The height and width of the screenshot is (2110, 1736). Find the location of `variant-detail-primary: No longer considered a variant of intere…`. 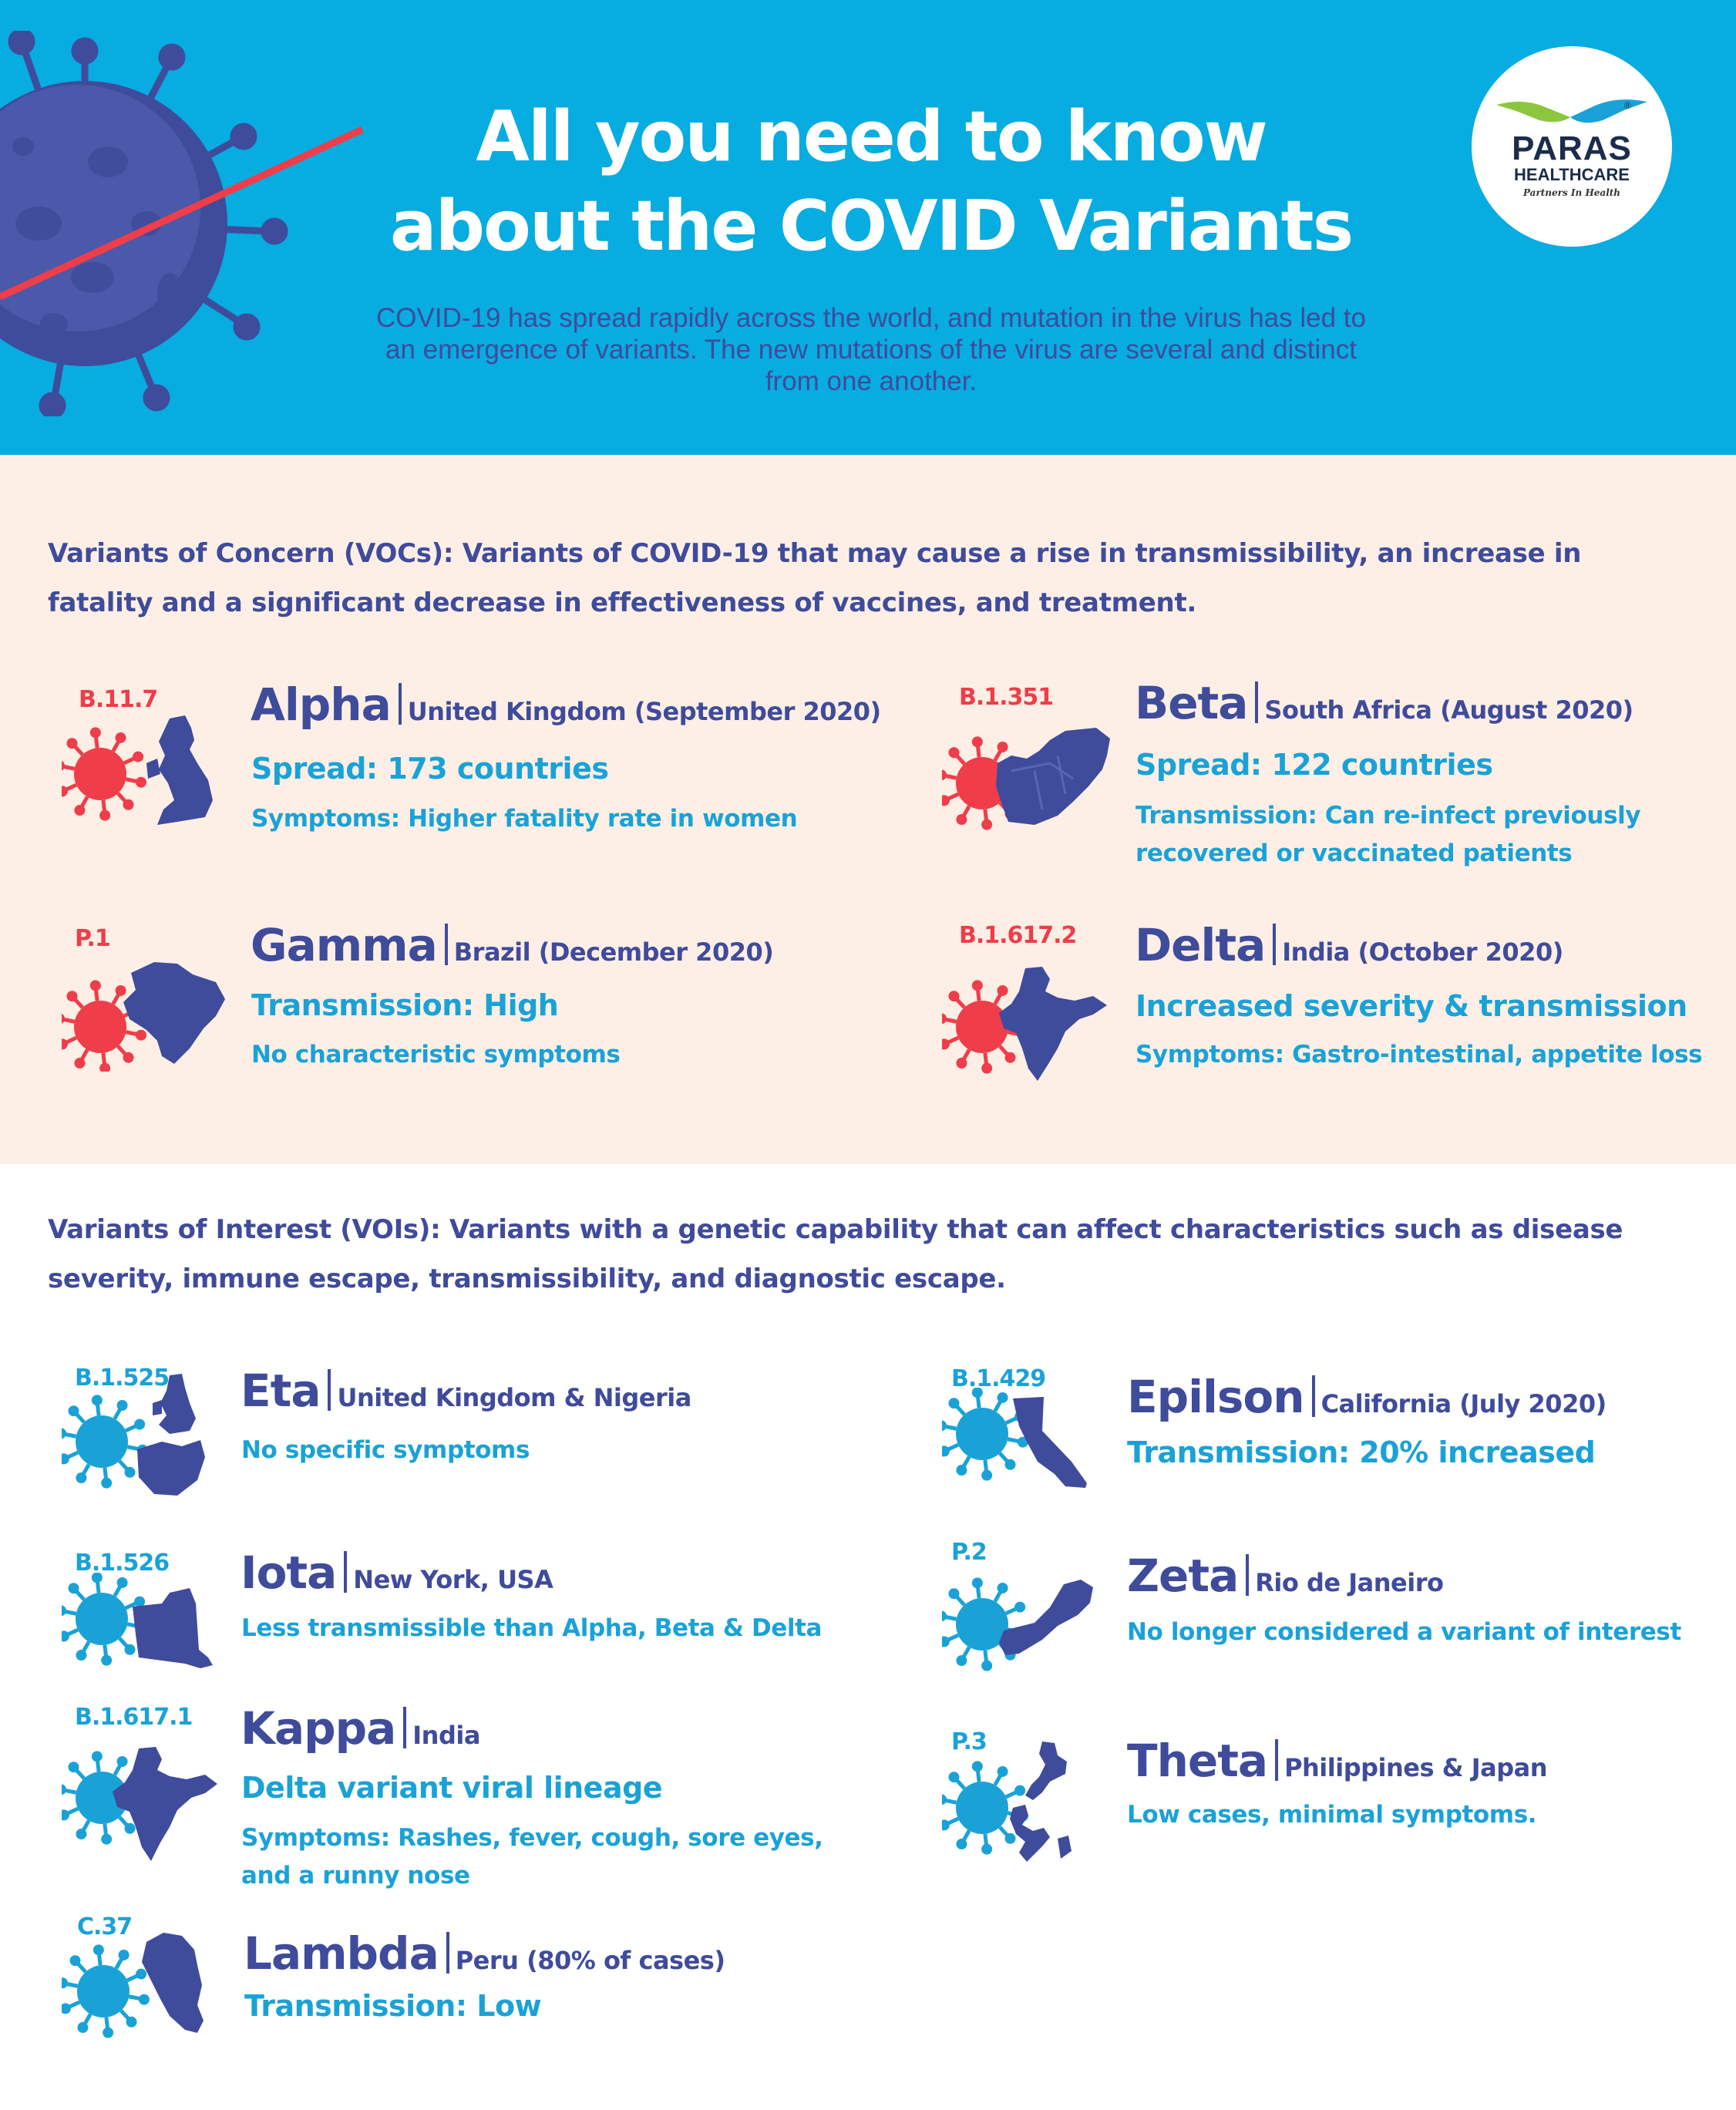

variant-detail-primary: No longer considered a variant of intere… is located at coordinates (1404, 1632).